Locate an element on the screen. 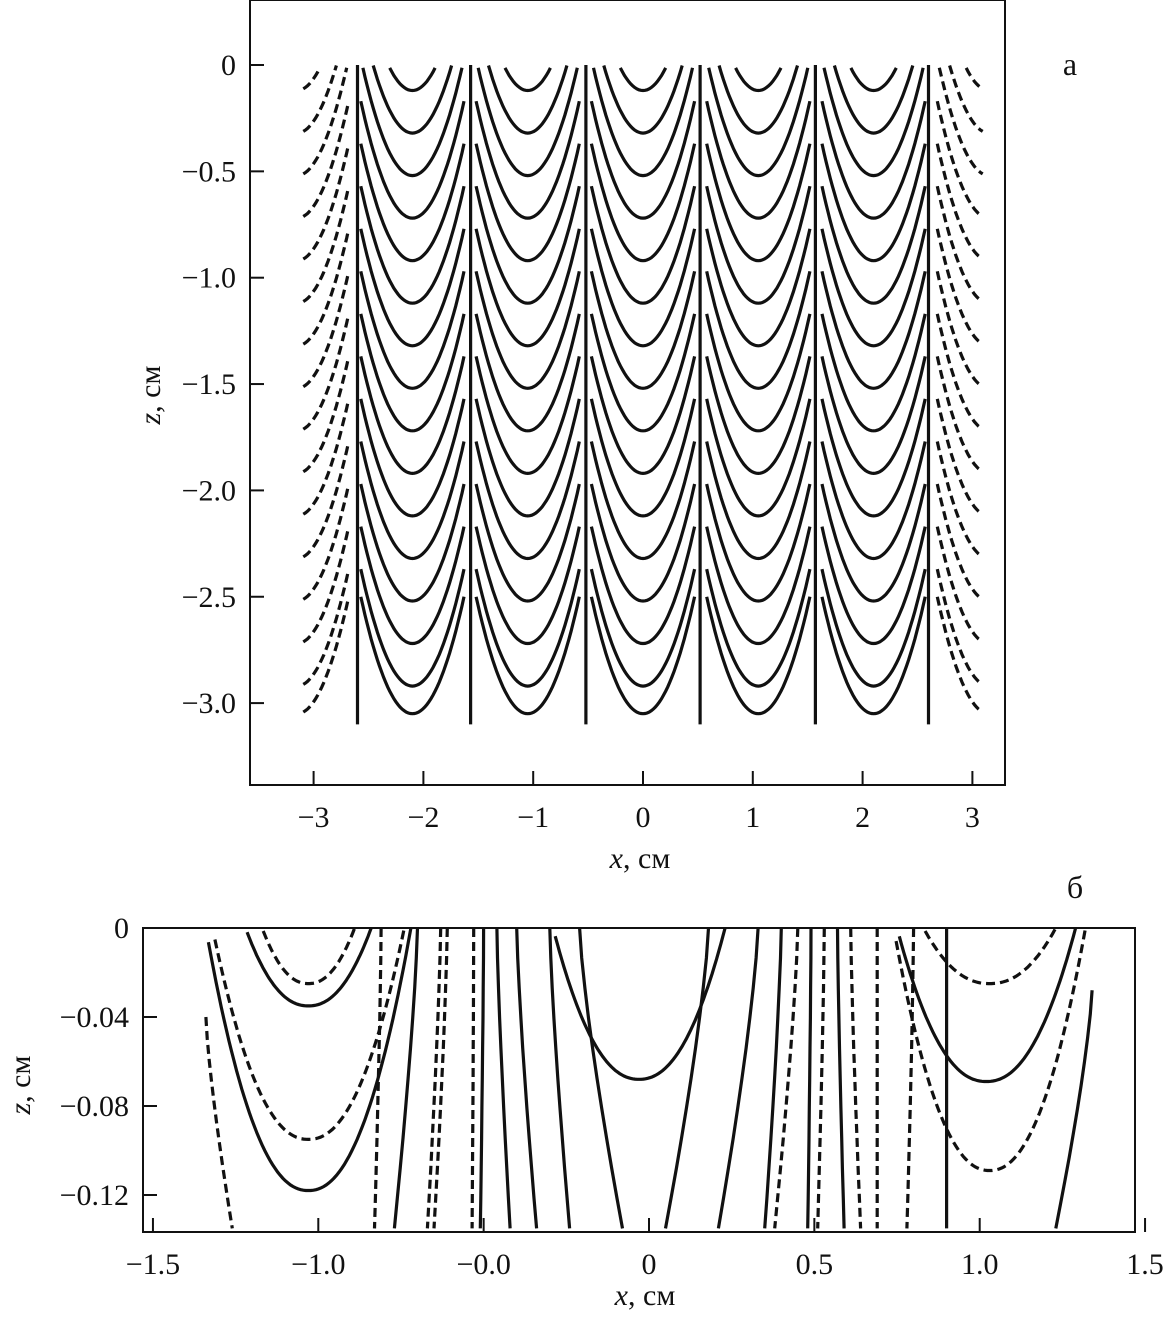 This screenshot has height=1320, width=1168. panel-label: б is located at coordinates (1075, 887).